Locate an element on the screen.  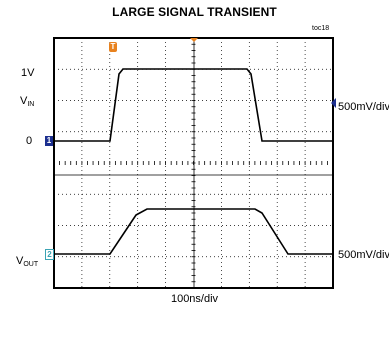
vin-1v-label: 1V is located at coordinates (28, 73).